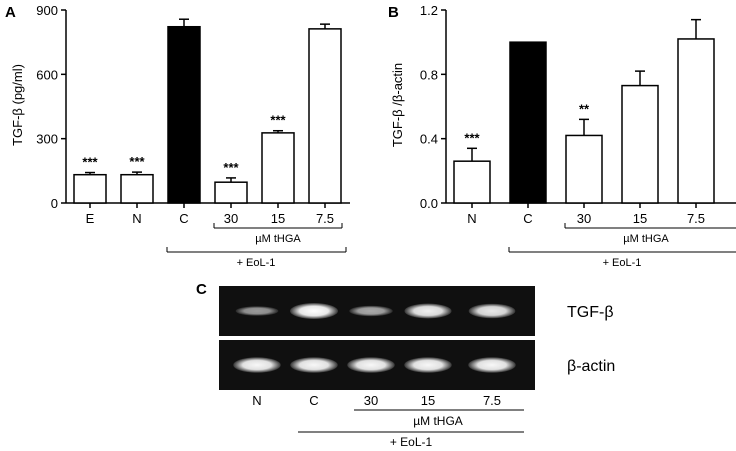  I want to click on panel-b-thga-label: µM tHGA, so click(646, 239).